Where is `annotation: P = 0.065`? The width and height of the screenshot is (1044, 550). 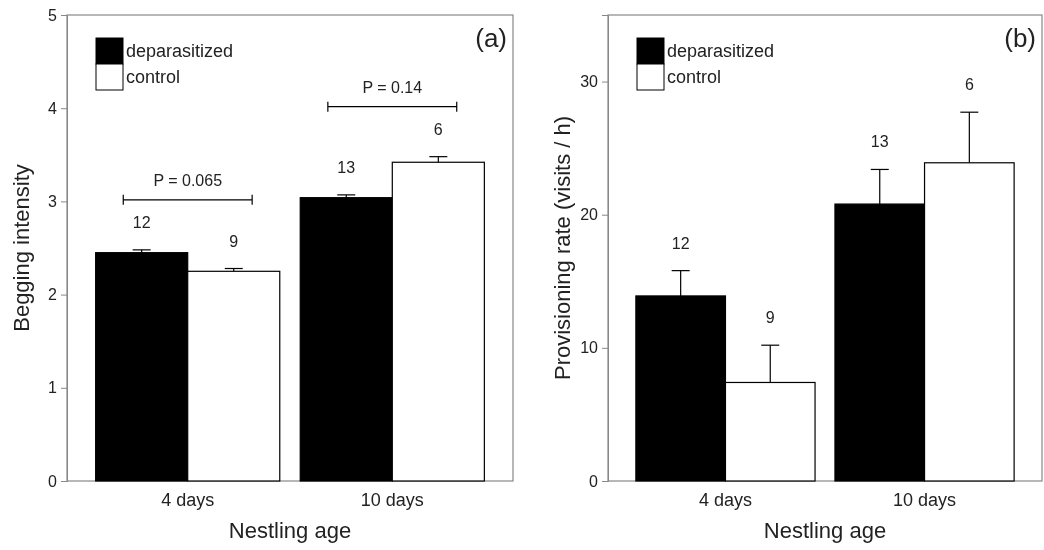
annotation: P = 0.065 is located at coordinates (188, 180).